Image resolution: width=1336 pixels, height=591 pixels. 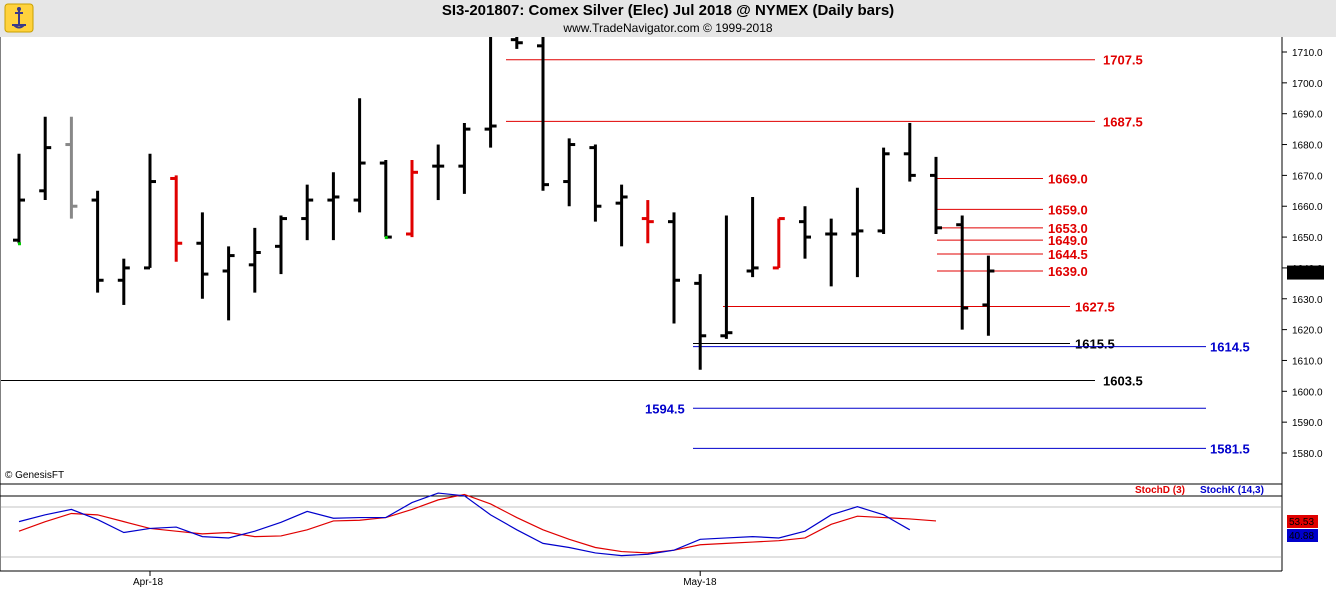 I want to click on y-tick-label: 1620.0, so click(x=1307, y=331).